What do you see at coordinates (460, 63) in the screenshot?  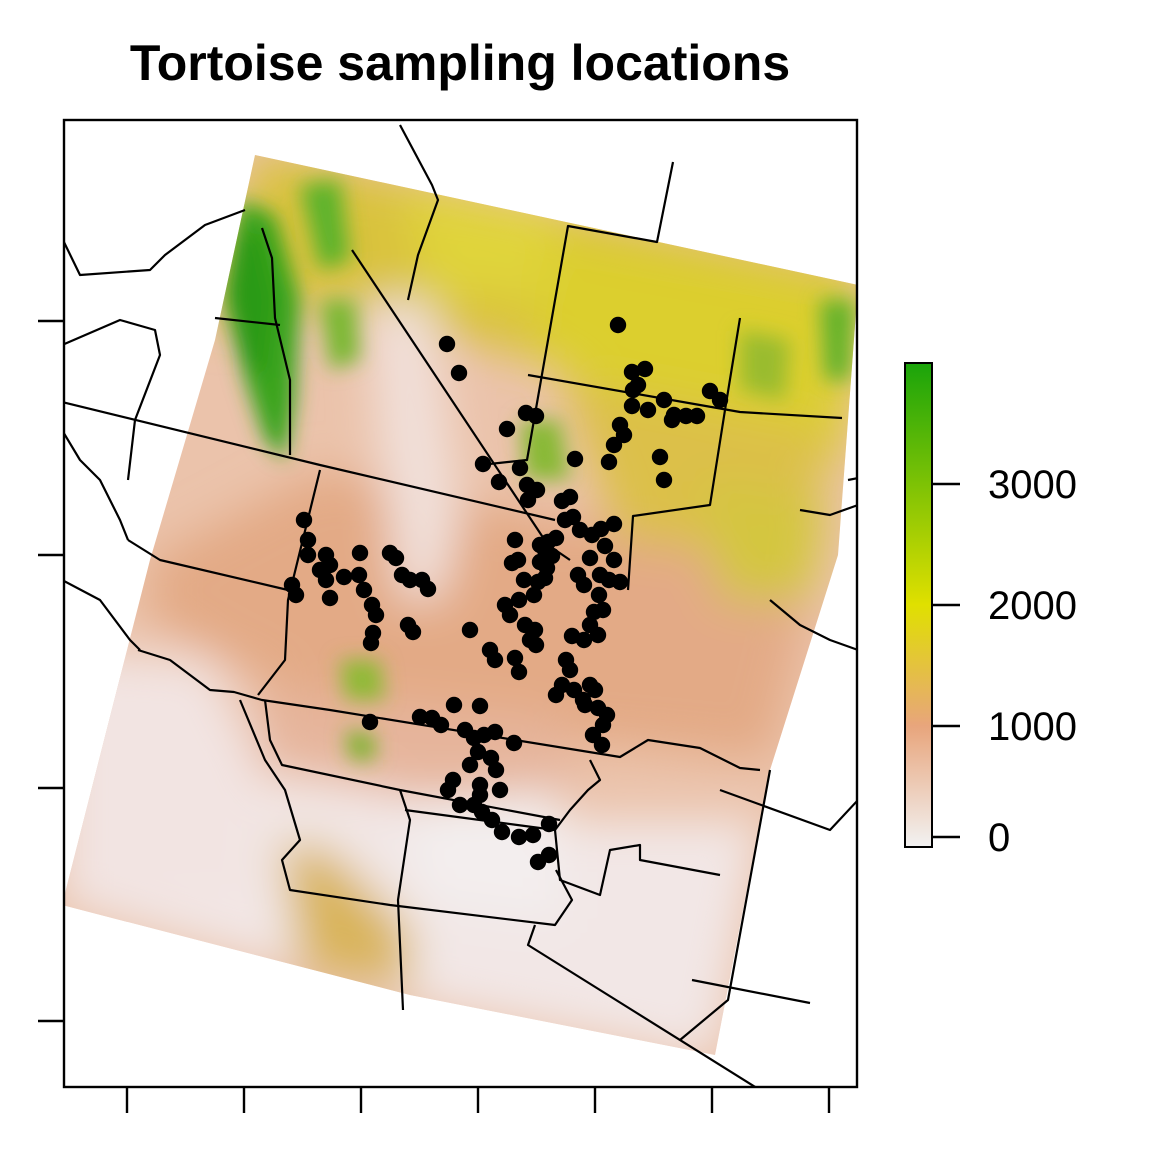 I see `map-title: Tortoise sampling locations` at bounding box center [460, 63].